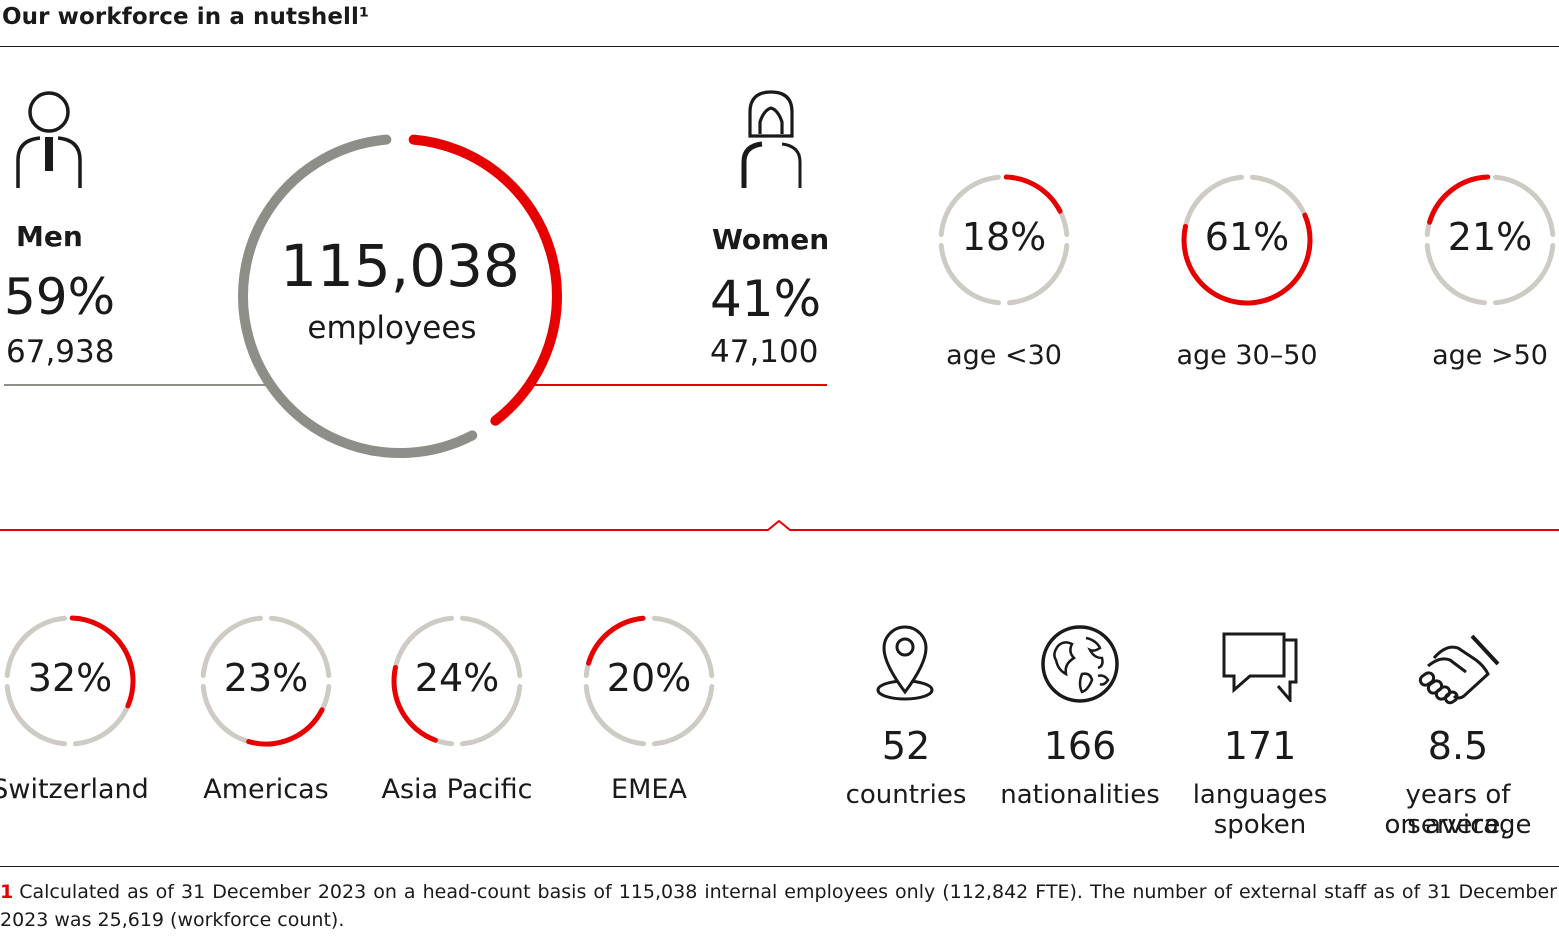 This screenshot has height=937, width=1559. What do you see at coordinates (1458, 825) in the screenshot?
I see `years-of-service-label-line2: on average` at bounding box center [1458, 825].